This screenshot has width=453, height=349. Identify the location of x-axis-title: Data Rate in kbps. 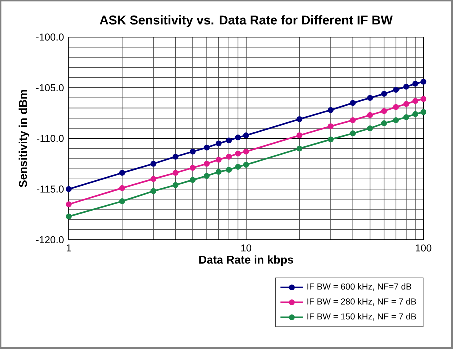
(247, 261).